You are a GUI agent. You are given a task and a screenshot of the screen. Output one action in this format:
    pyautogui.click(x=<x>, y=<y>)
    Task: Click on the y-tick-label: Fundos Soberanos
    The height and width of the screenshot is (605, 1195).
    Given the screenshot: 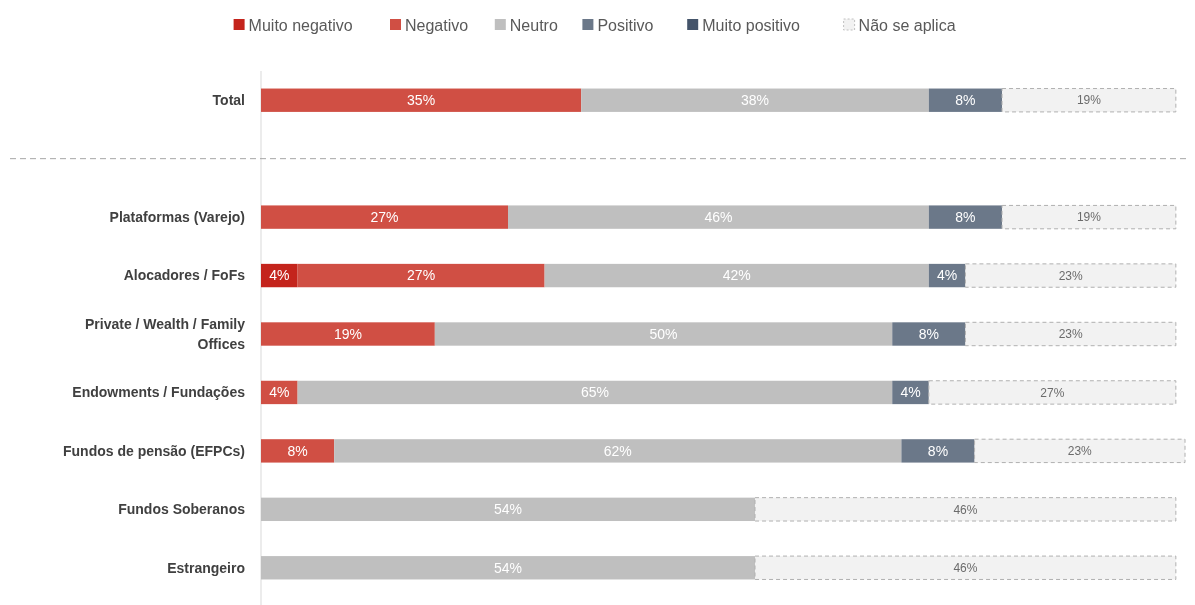 What is the action you would take?
    pyautogui.click(x=182, y=509)
    